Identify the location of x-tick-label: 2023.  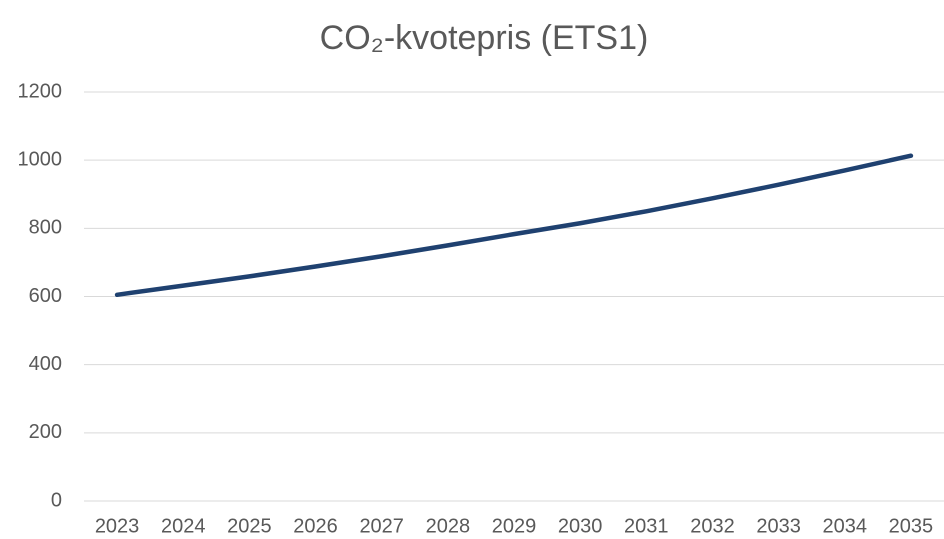
(117, 526).